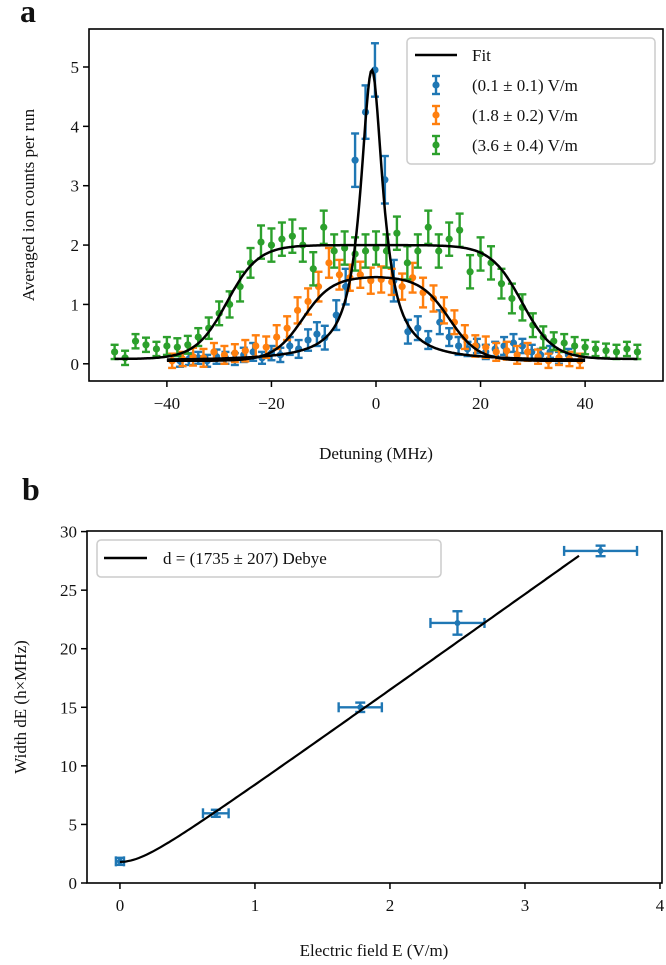  I want to click on x-tick-label: 20, so click(480, 403).